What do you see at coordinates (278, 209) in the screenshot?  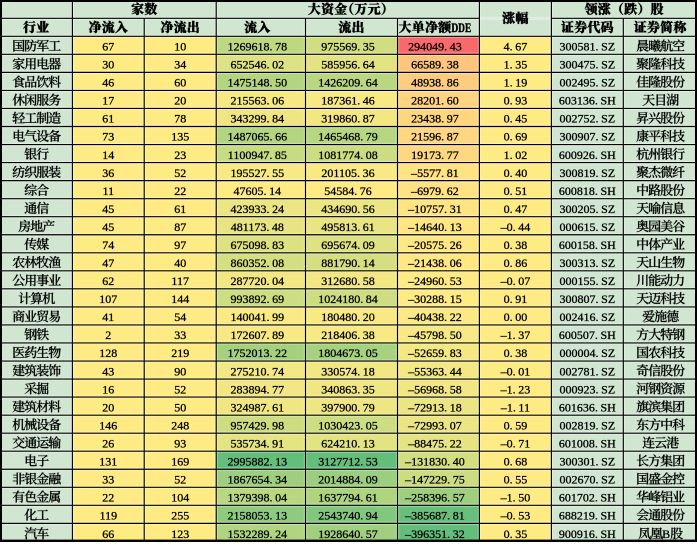 I see `svg-text: 24` at bounding box center [278, 209].